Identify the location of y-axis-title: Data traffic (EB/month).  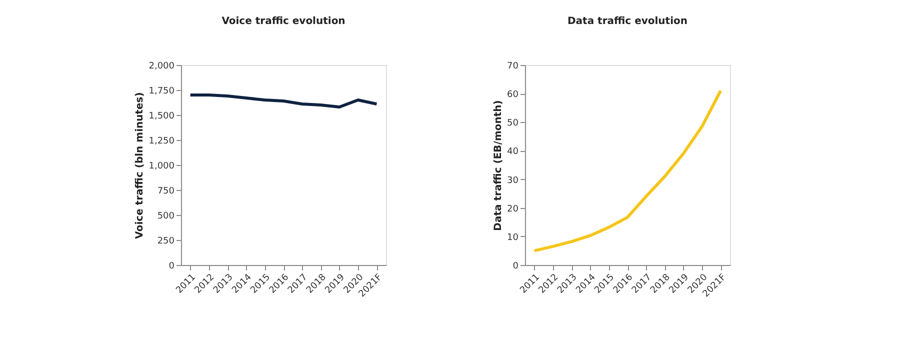
(498, 165).